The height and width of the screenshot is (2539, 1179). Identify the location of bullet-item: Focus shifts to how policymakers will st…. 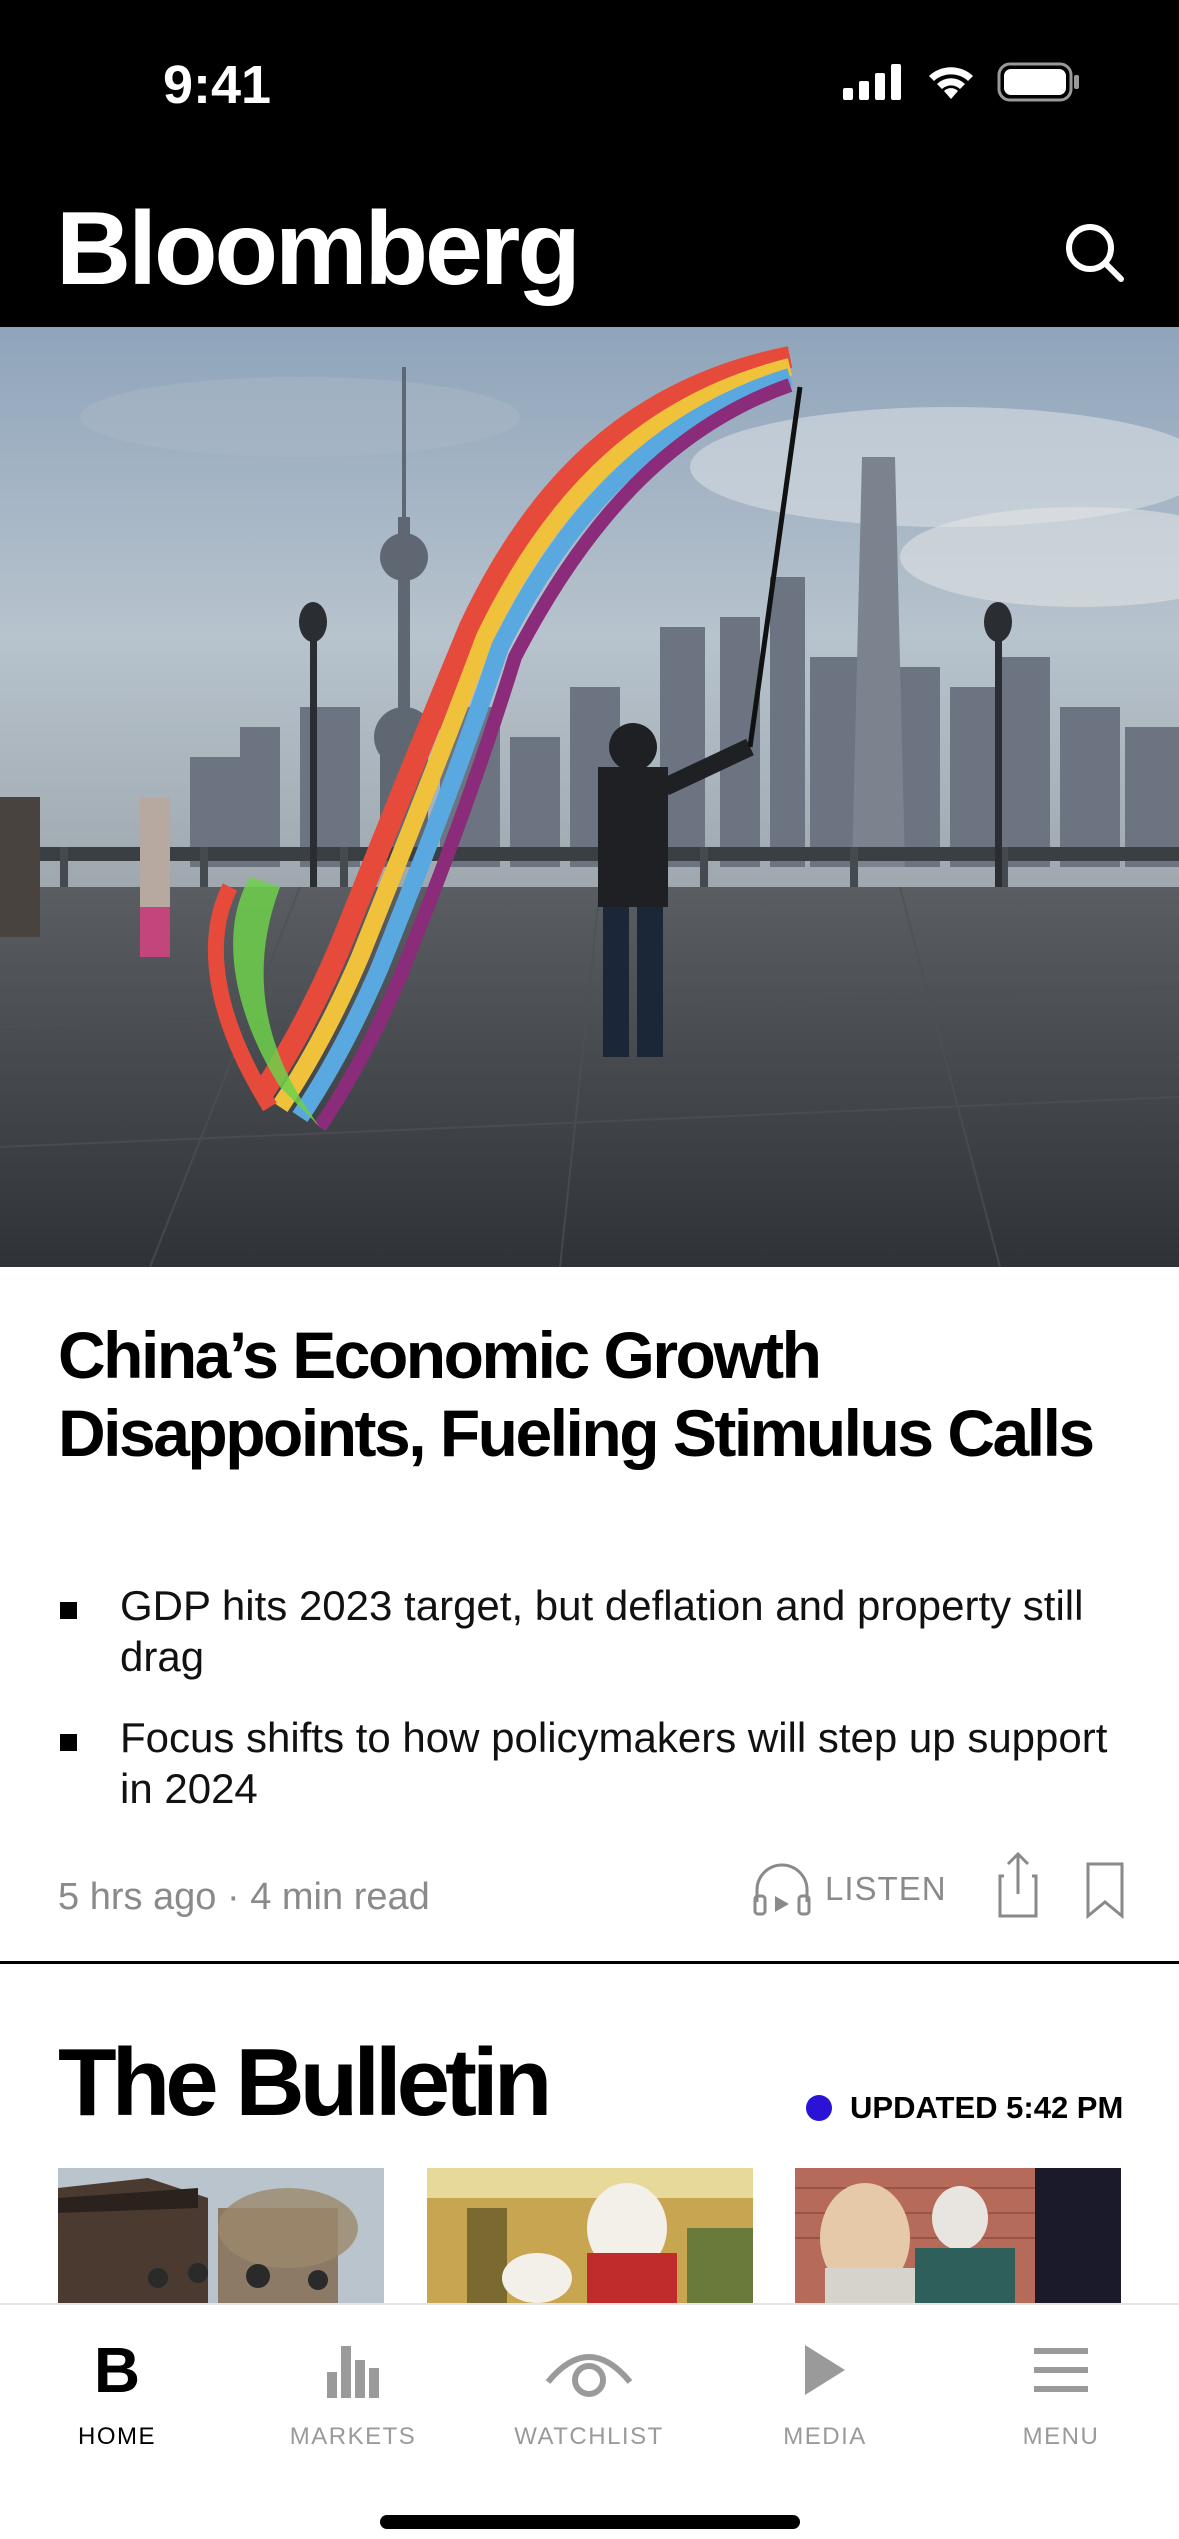
(598, 1763).